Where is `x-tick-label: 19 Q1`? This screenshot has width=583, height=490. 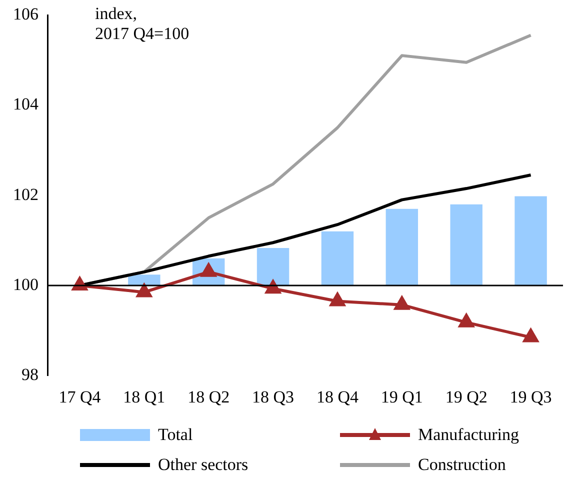
x-tick-label: 19 Q1 is located at coordinates (401, 396).